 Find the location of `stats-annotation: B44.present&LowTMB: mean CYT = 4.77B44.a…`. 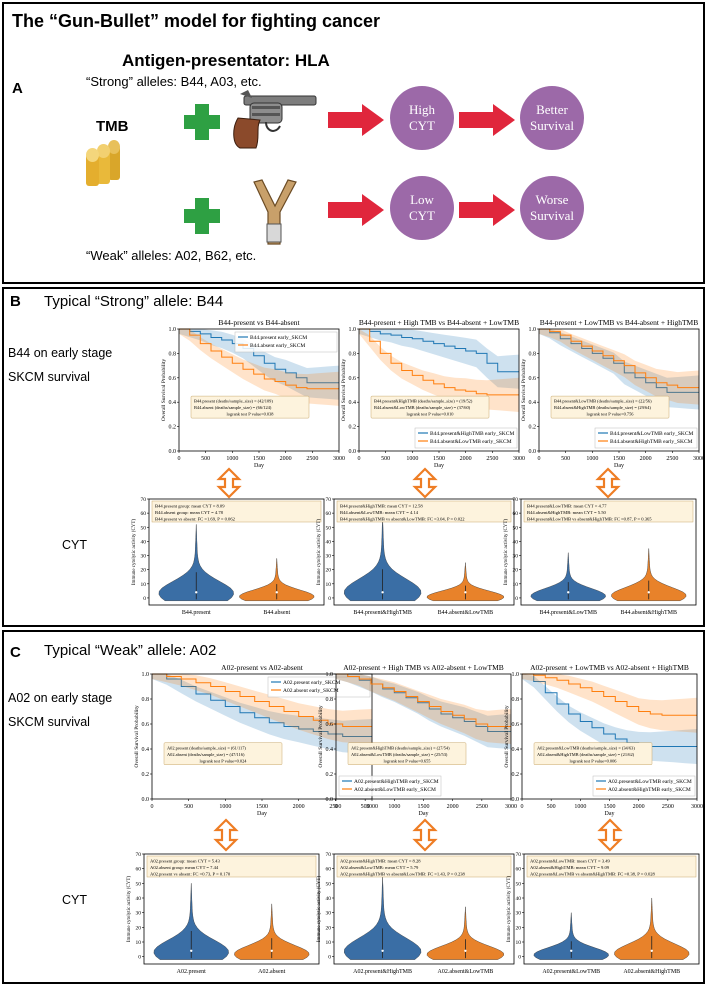

stats-annotation: B44.present&LowTMB: mean CYT = 4.77B44.a… is located at coordinates (608, 511).